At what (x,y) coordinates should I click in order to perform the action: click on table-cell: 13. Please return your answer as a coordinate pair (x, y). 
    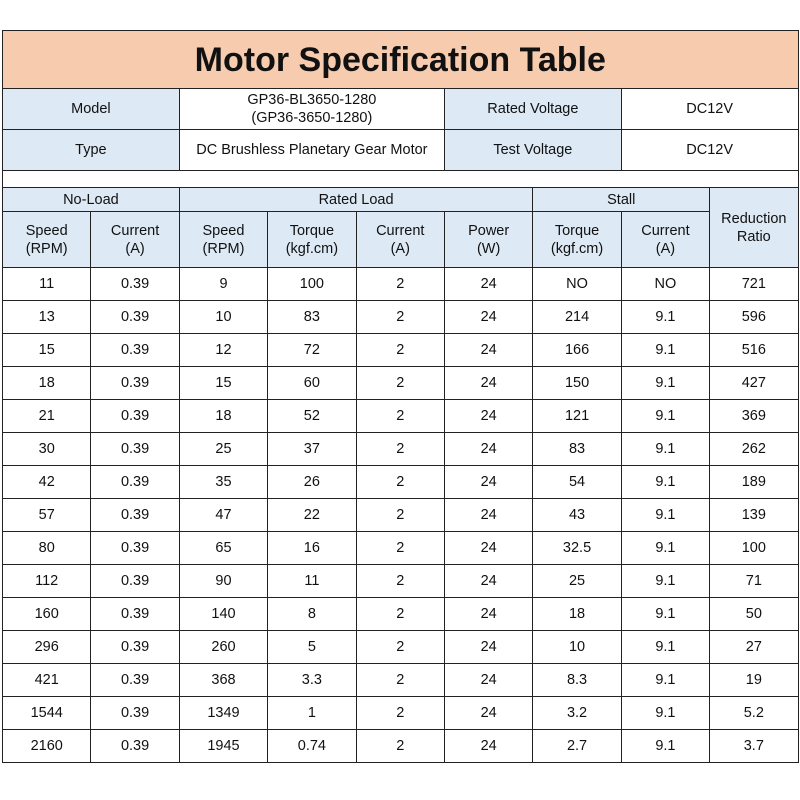
    Looking at the image, I should click on (46, 317).